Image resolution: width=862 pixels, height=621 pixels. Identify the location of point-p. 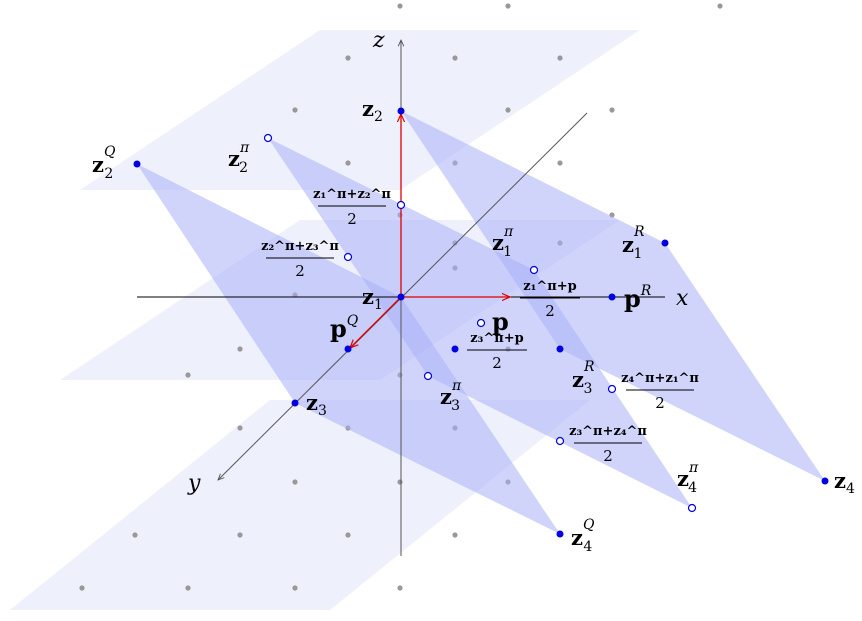
(481, 323).